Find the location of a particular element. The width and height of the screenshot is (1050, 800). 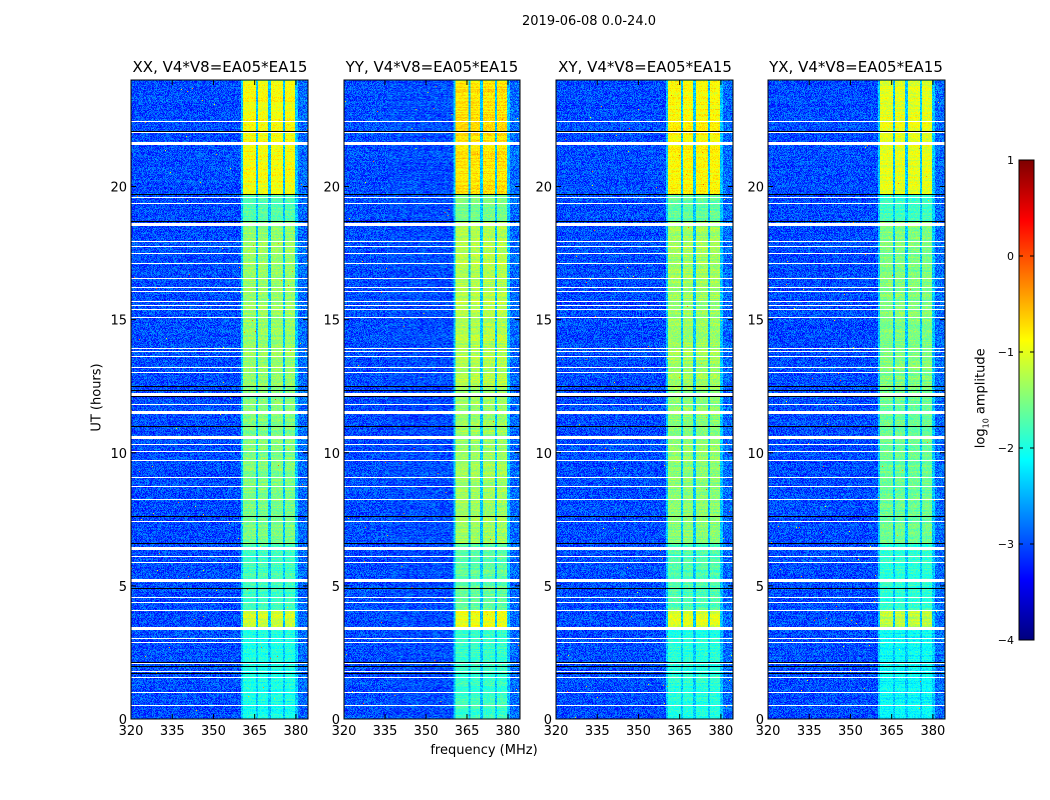

heatmap-yy is located at coordinates (432, 399).